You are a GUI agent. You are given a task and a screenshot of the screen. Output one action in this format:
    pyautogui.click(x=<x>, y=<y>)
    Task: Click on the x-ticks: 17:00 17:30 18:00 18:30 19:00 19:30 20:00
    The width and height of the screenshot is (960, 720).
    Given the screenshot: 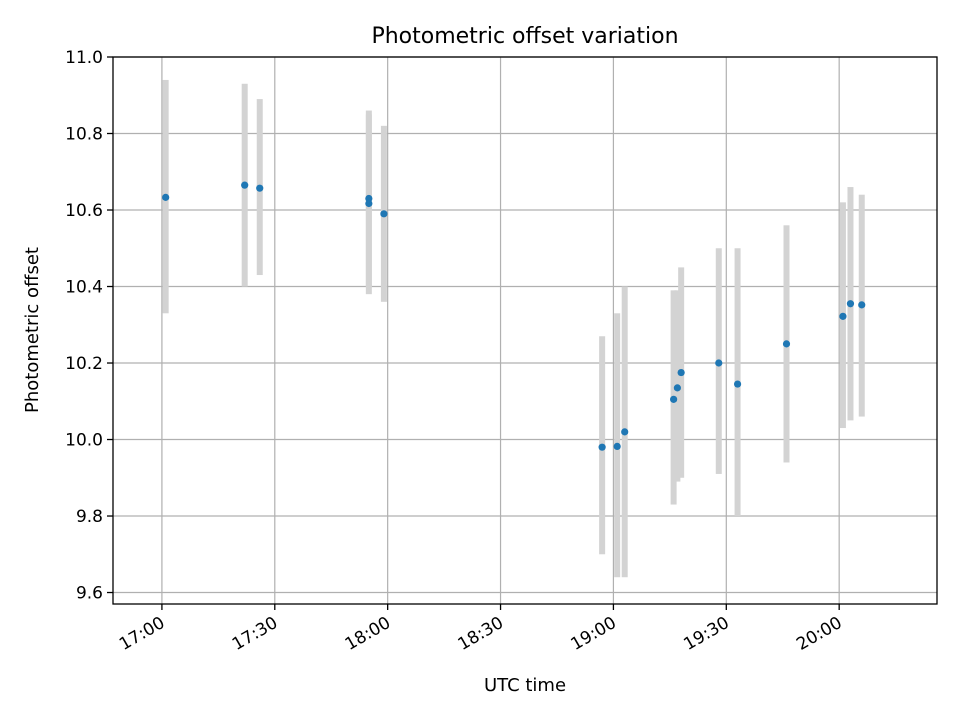 What is the action you would take?
    pyautogui.click(x=481, y=629)
    